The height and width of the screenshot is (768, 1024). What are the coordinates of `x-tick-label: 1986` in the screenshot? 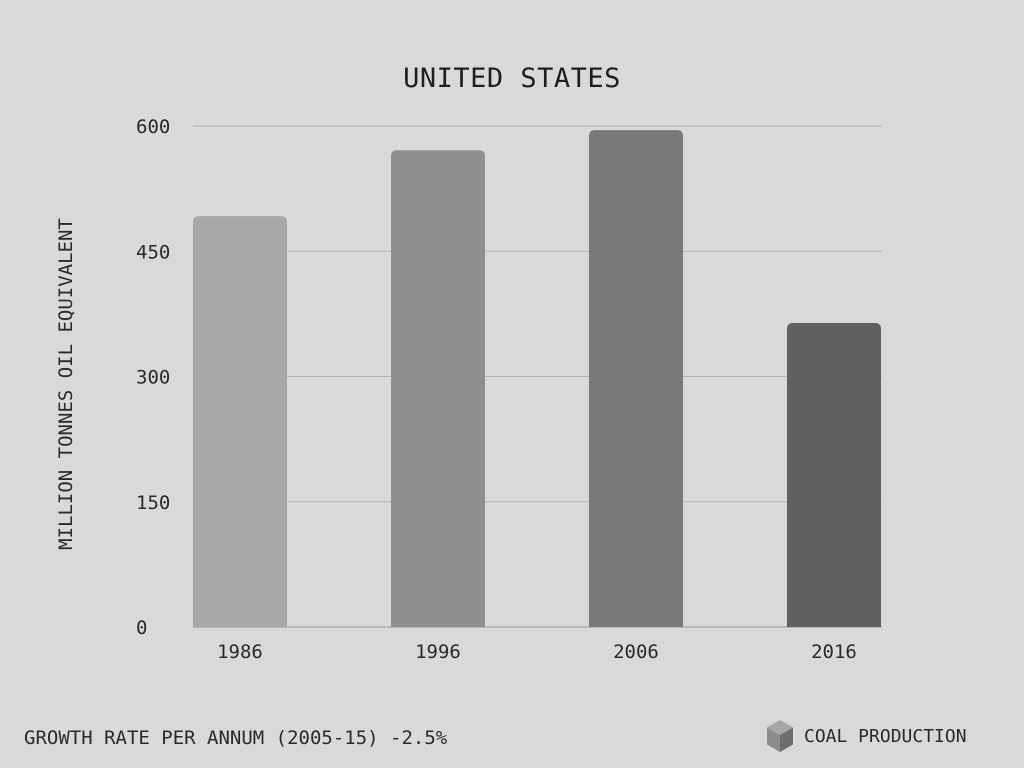 It's located at (240, 652).